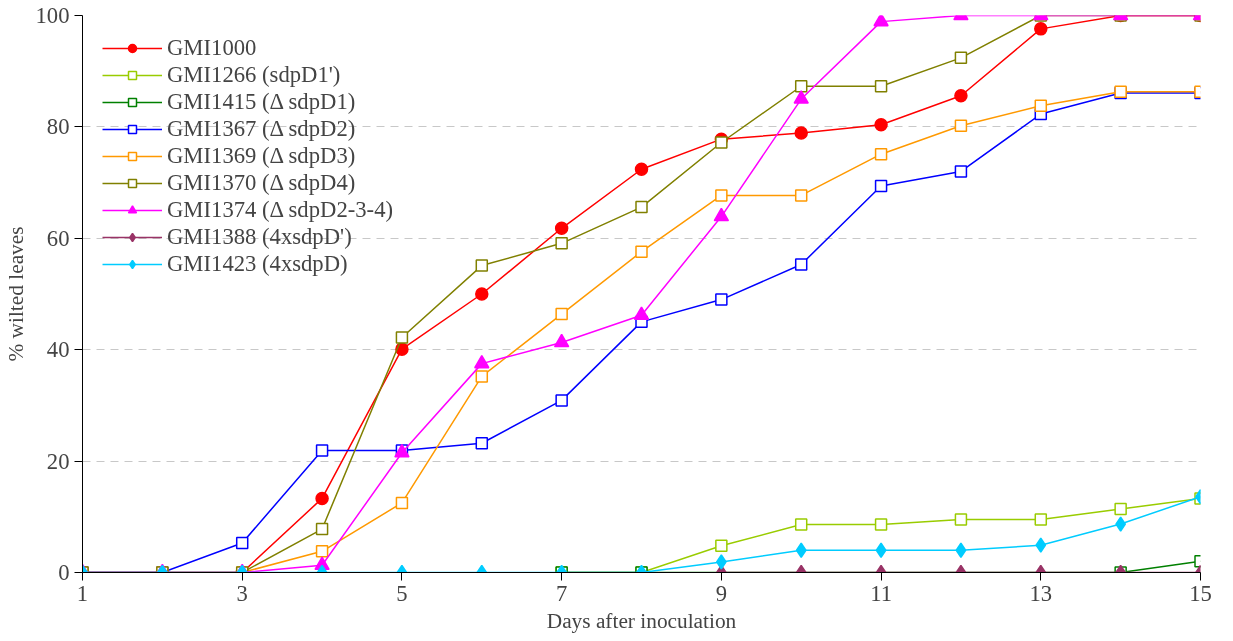 This screenshot has height=641, width=1233. I want to click on legend-label: GMI1367 (Δ sdpD2), so click(261, 129).